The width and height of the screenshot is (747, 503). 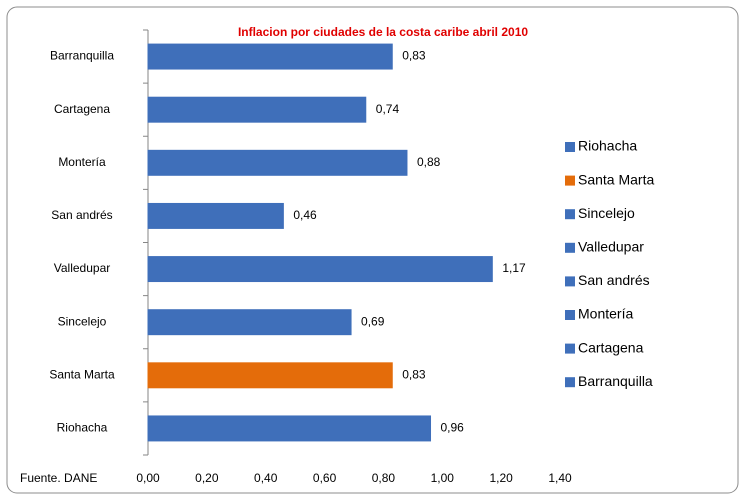 What do you see at coordinates (82, 56) in the screenshot?
I see `y-tick-label: Barranquilla` at bounding box center [82, 56].